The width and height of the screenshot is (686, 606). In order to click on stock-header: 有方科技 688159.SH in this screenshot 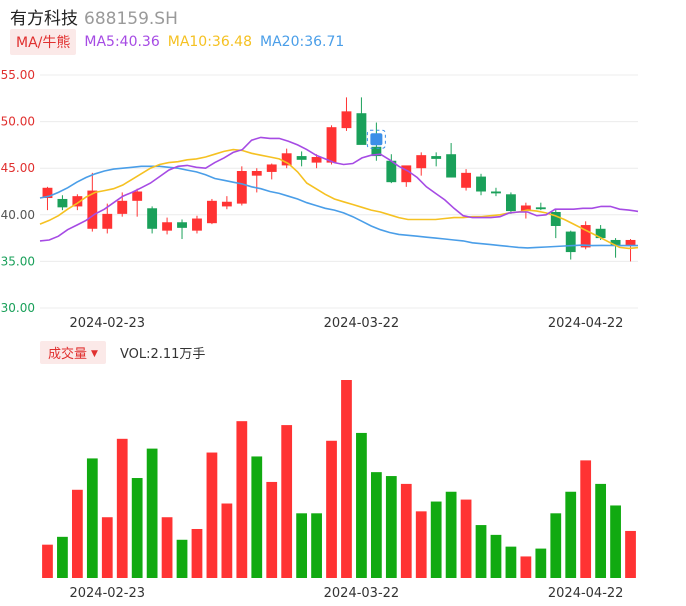, I will do `click(94, 16)`.